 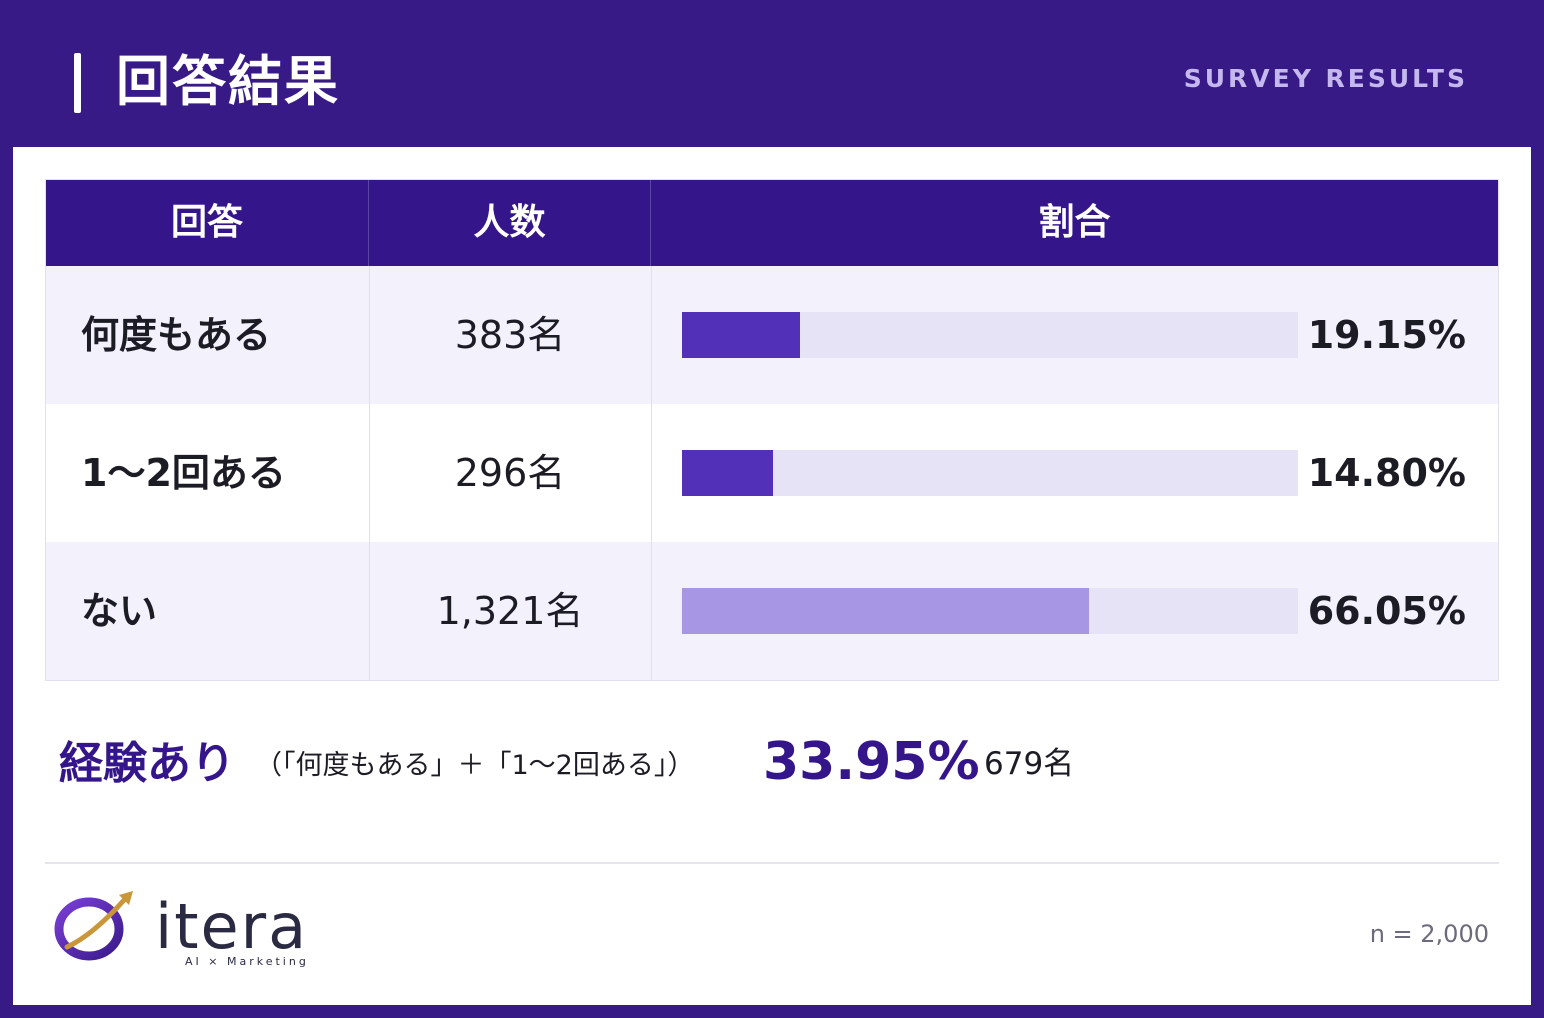 I want to click on answer-label: 何度もある, so click(x=176, y=335).